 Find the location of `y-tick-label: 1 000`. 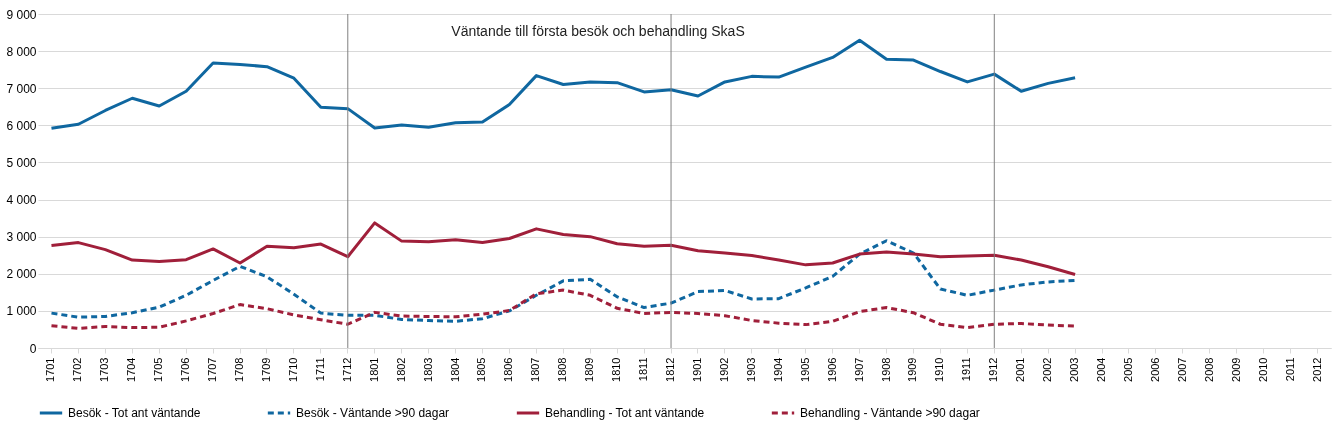

y-tick-label: 1 000 is located at coordinates (21, 311).